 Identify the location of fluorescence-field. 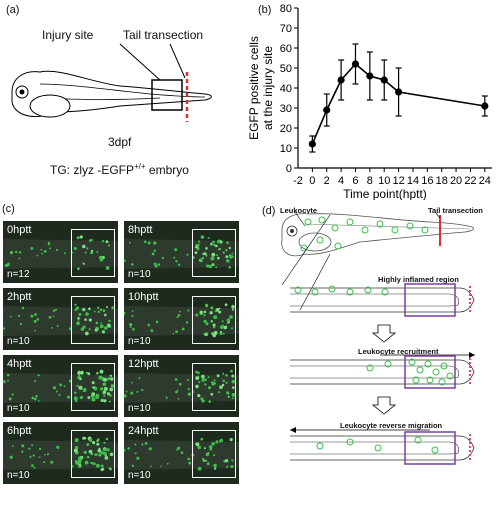
(60, 386).